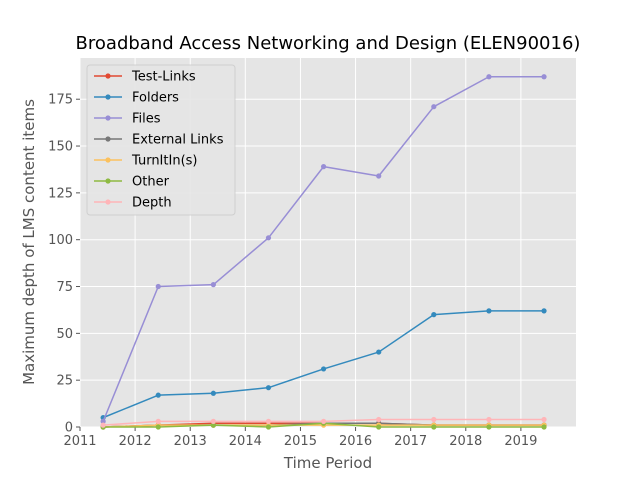 The height and width of the screenshot is (480, 640). Describe the element at coordinates (60, 240) in the screenshot. I see `y-tick-label: 100` at that location.